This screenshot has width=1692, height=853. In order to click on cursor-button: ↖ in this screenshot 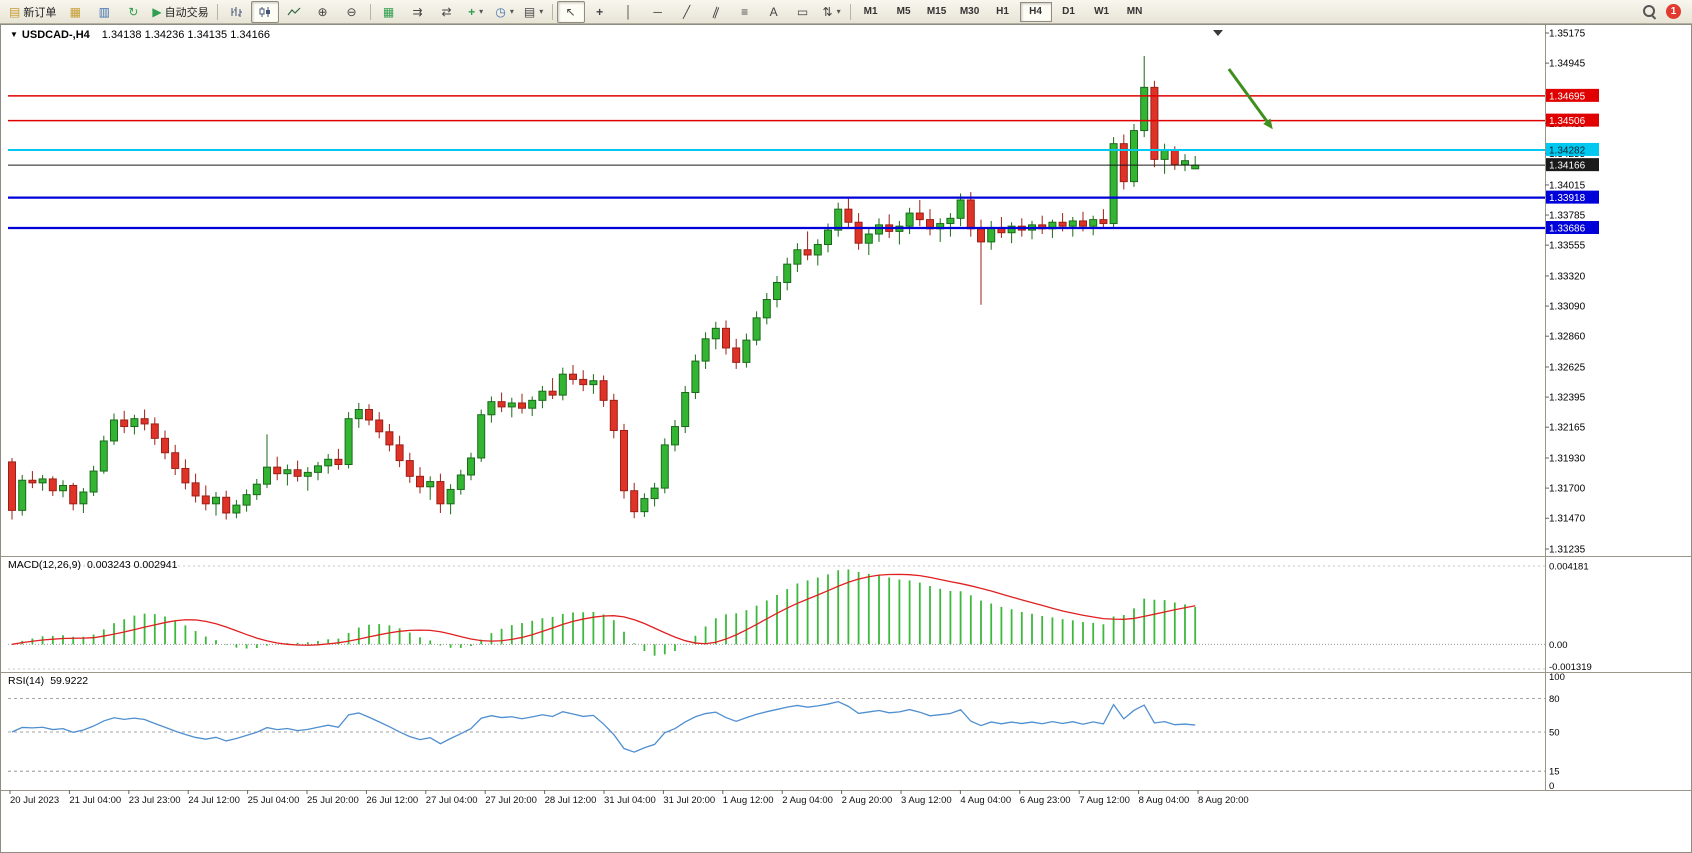, I will do `click(570, 11)`.